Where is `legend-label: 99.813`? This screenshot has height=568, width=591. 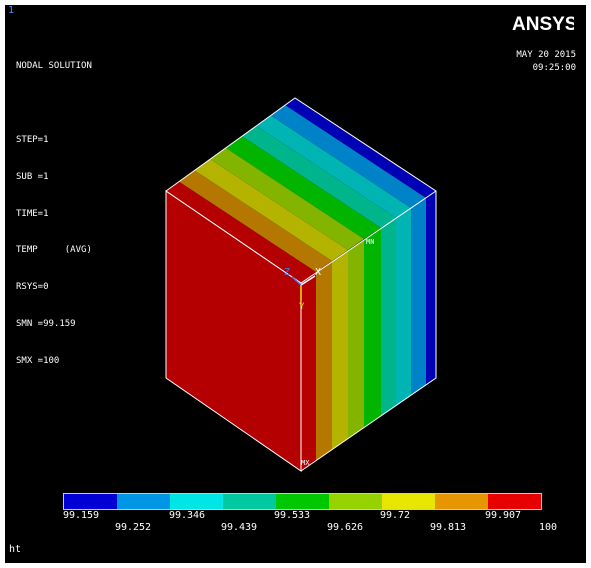
legend-label: 99.813 is located at coordinates (448, 527).